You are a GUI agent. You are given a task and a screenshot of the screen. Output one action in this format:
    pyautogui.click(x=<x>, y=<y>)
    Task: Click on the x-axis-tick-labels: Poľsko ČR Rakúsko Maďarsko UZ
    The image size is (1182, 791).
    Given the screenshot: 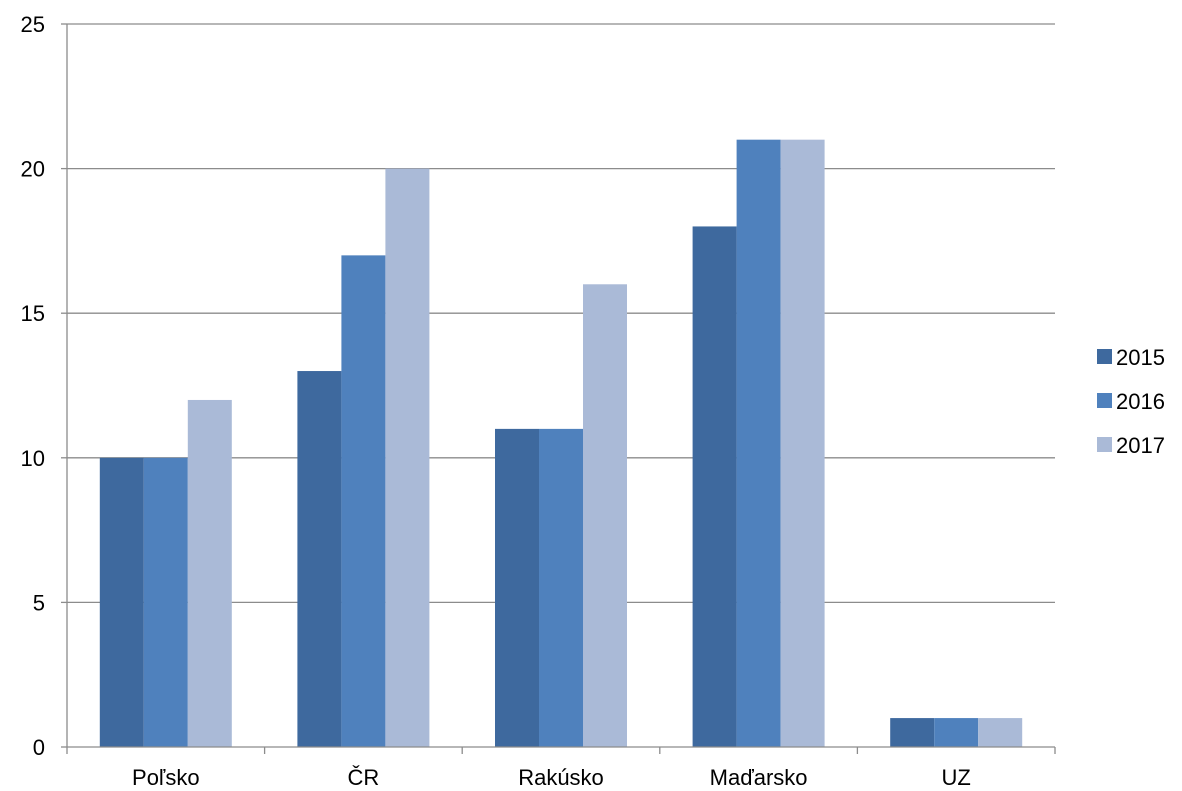 What is the action you would take?
    pyautogui.click(x=551, y=777)
    